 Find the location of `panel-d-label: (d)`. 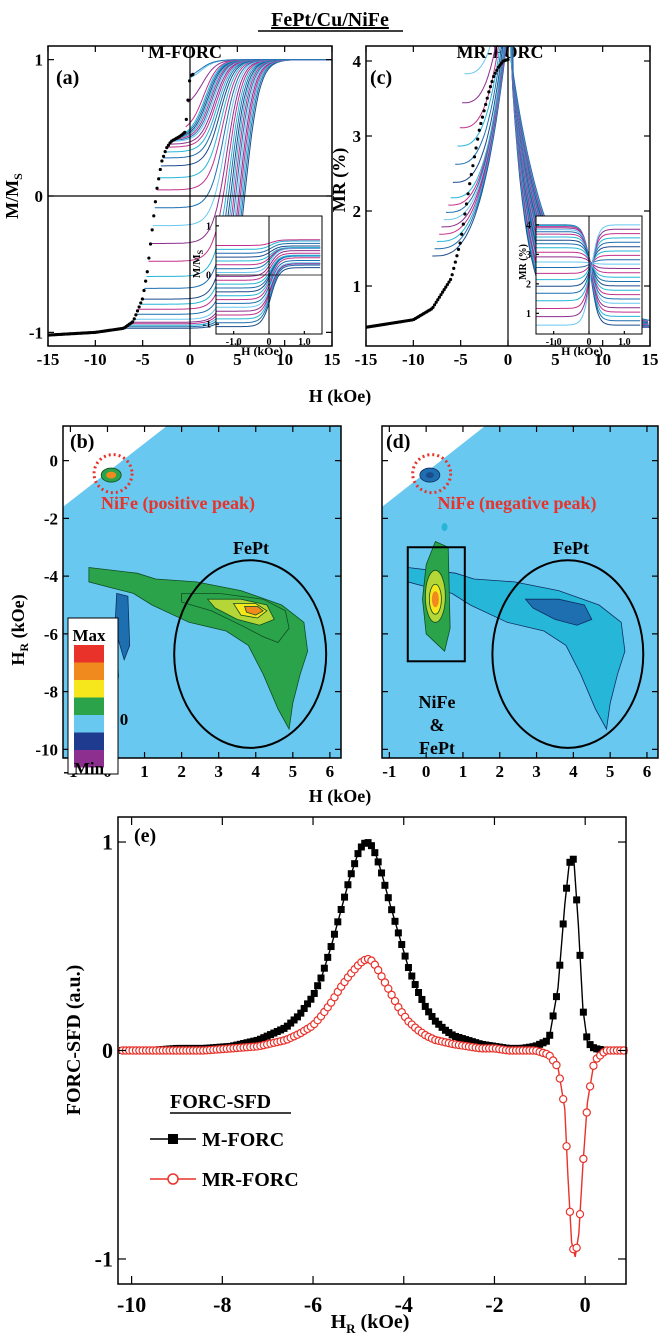

panel-d-label: (d) is located at coordinates (398, 442).